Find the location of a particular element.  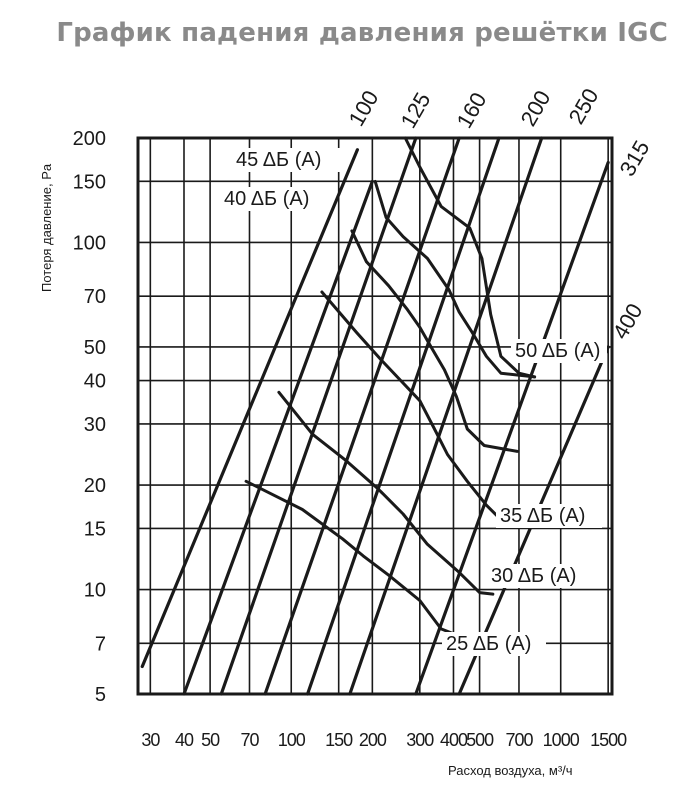

x-tick-label: 1000 is located at coordinates (561, 740).